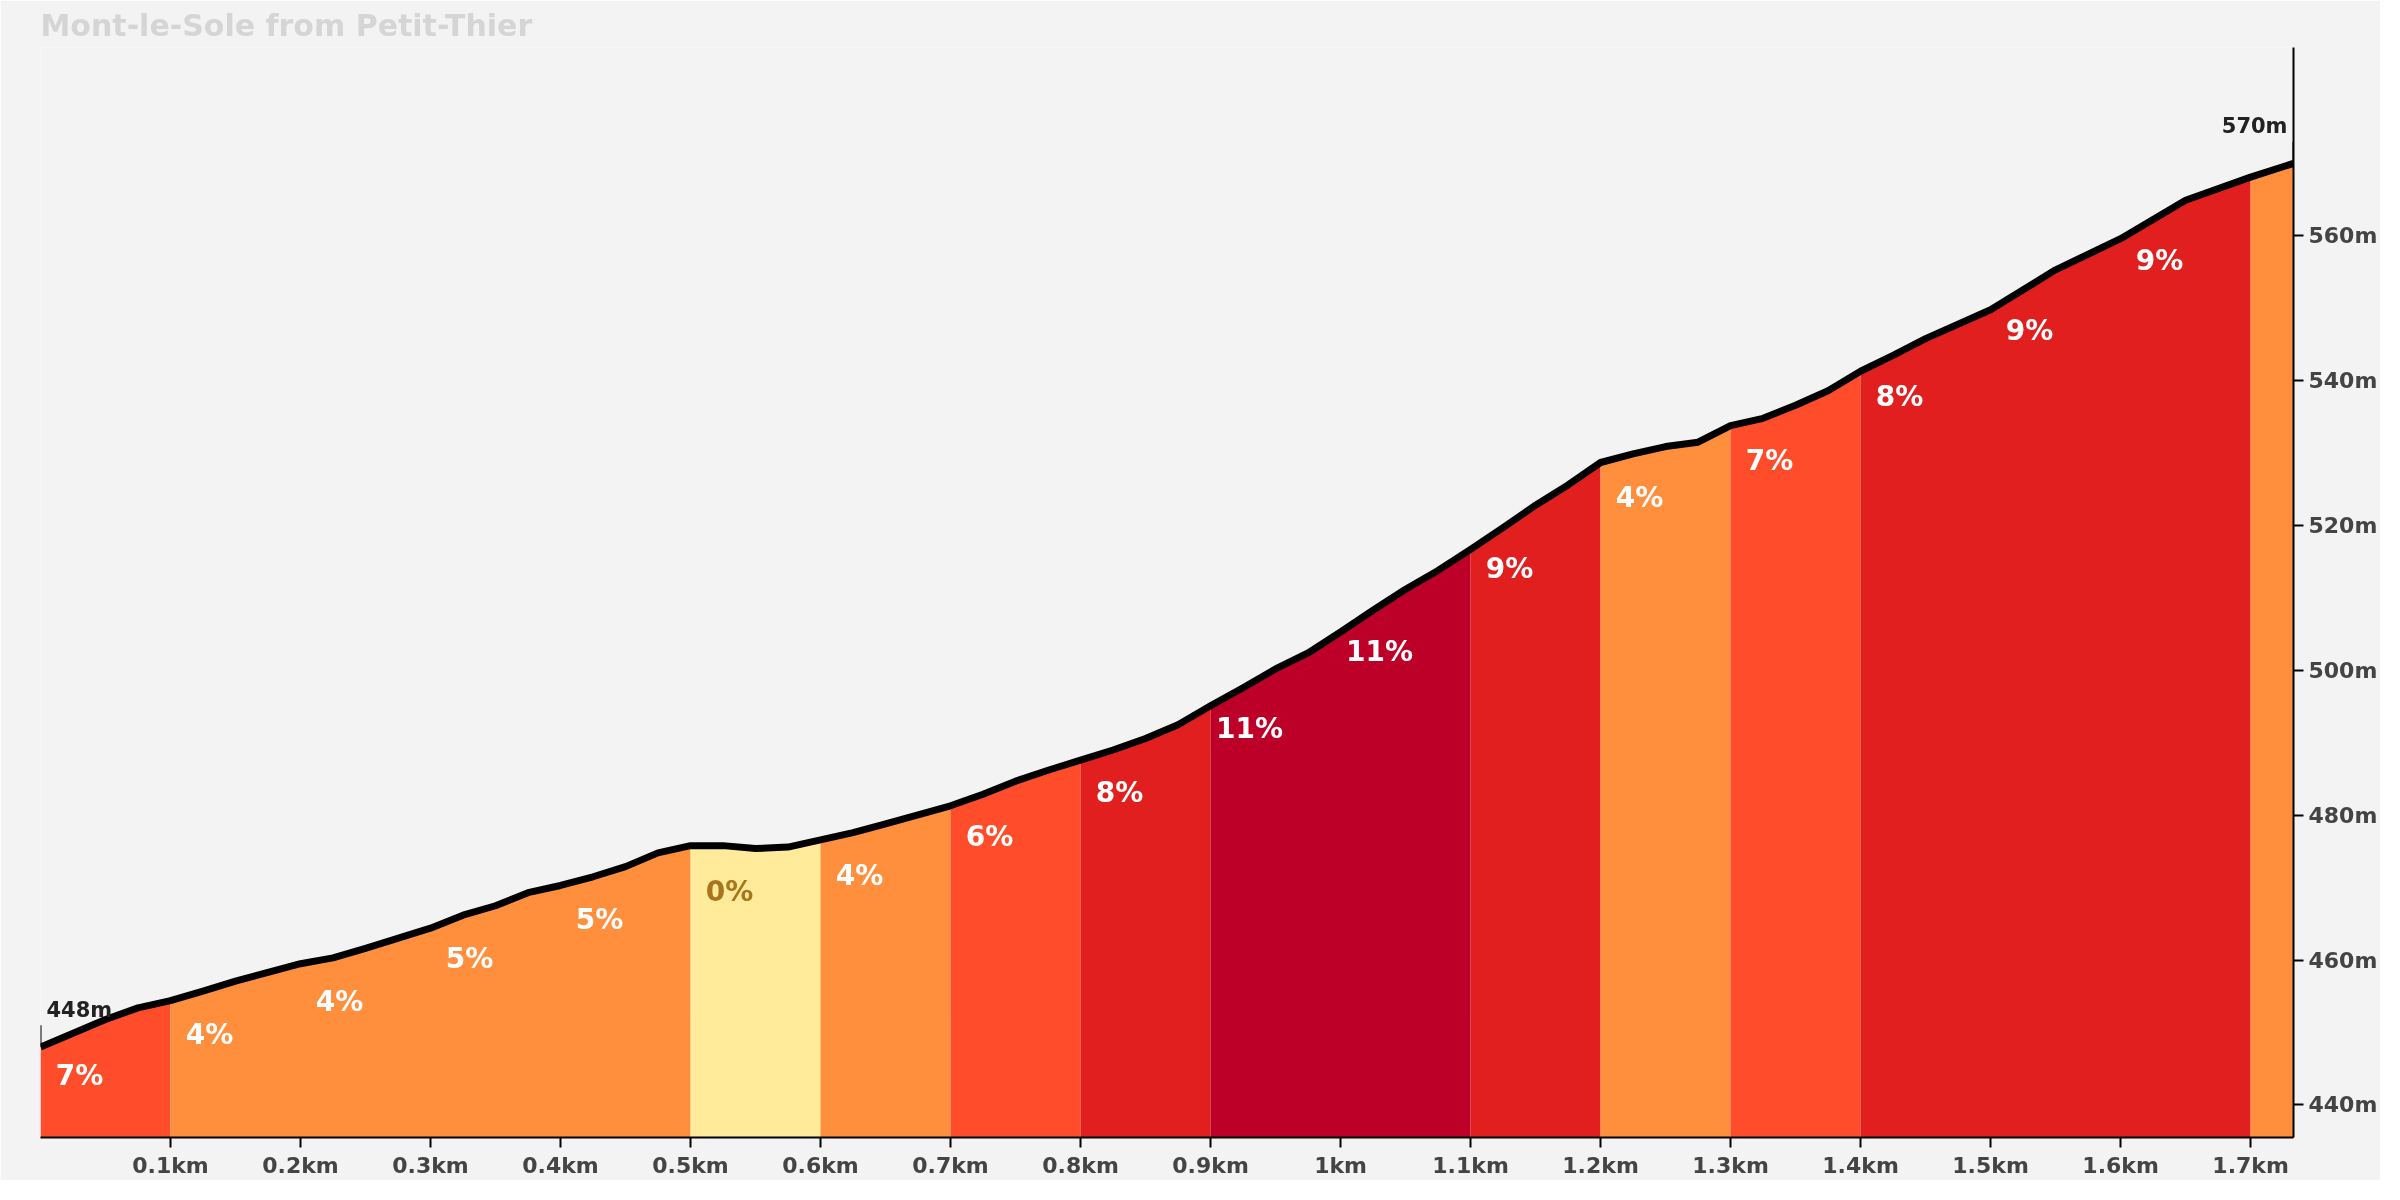 This screenshot has height=1200, width=2400. I want to click on x-tick-label: 1.4km, so click(1860, 1165).